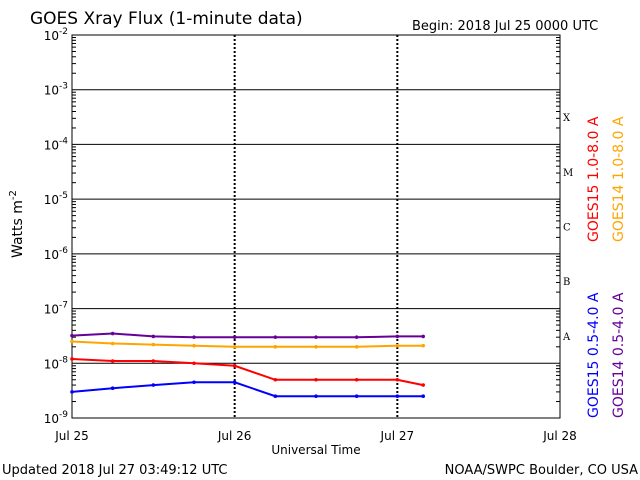  I want to click on flare-class-label: M, so click(568, 173).